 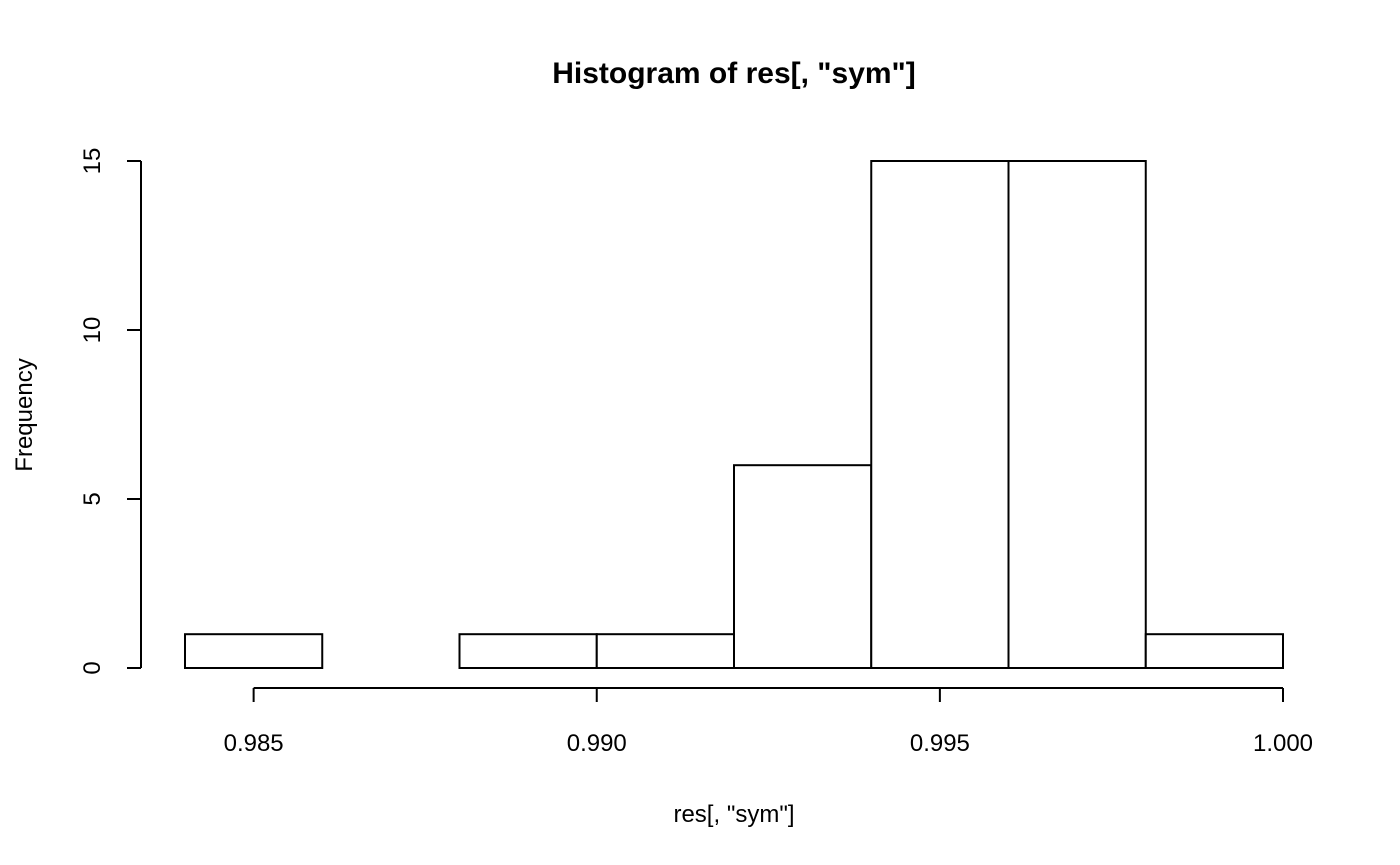 I want to click on y-tick-label-0: 0, so click(x=92, y=667).